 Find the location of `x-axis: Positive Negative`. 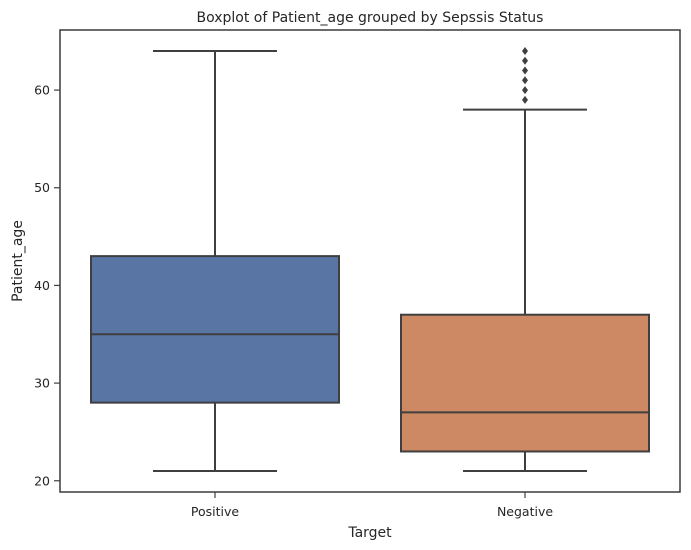

x-axis: Positive Negative is located at coordinates (372, 505).